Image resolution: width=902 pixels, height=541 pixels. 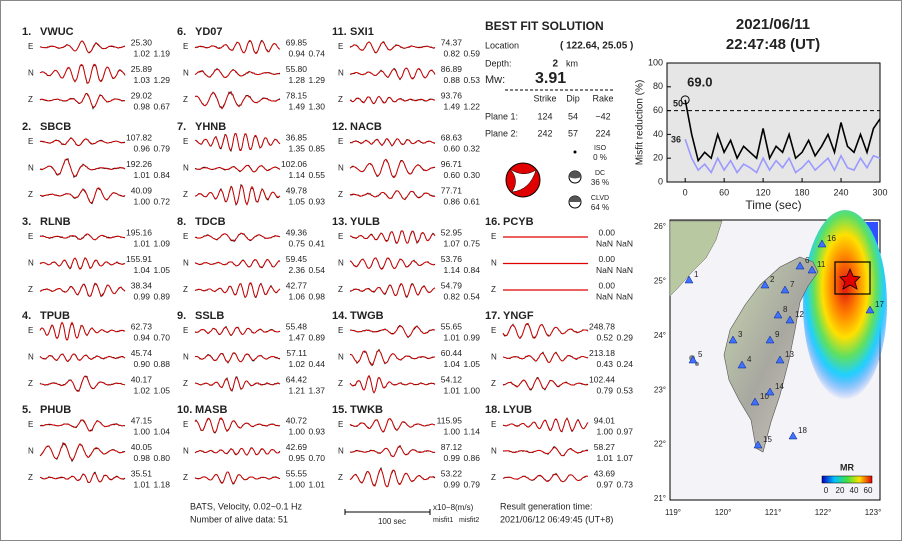 I want to click on amplitude: 53.22, so click(x=452, y=473).